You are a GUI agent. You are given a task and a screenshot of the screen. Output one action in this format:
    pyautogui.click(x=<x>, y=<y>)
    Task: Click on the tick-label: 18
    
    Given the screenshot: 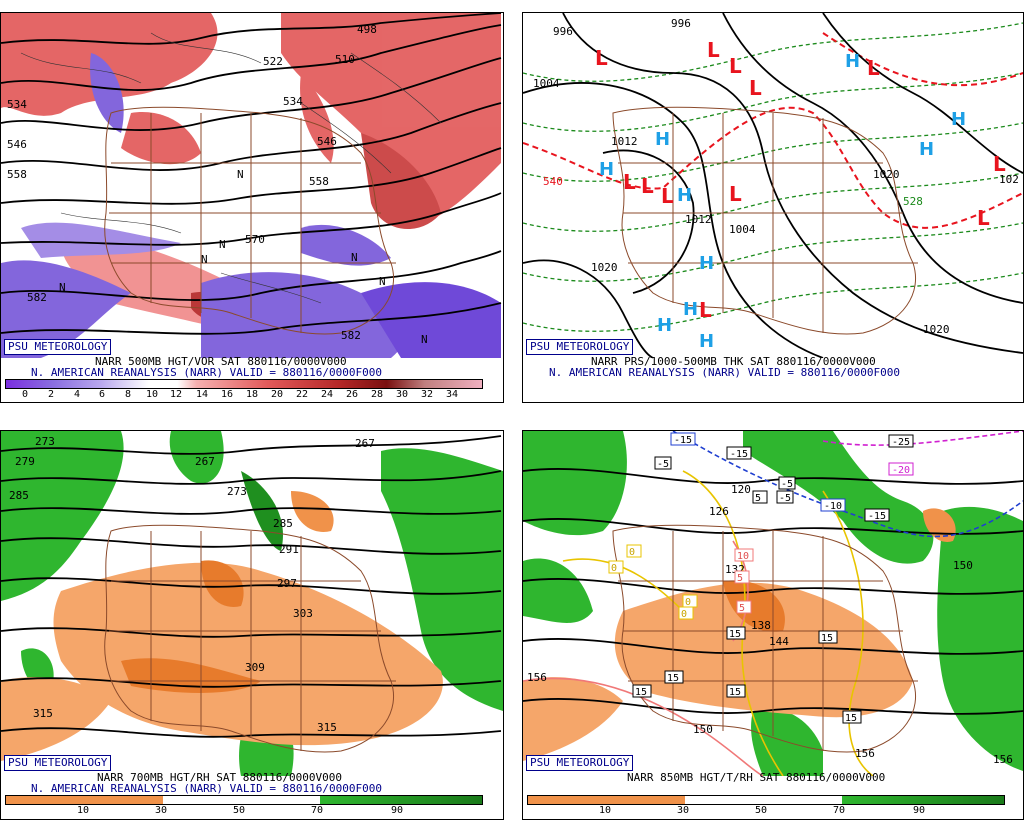 What is the action you would take?
    pyautogui.click(x=252, y=394)
    